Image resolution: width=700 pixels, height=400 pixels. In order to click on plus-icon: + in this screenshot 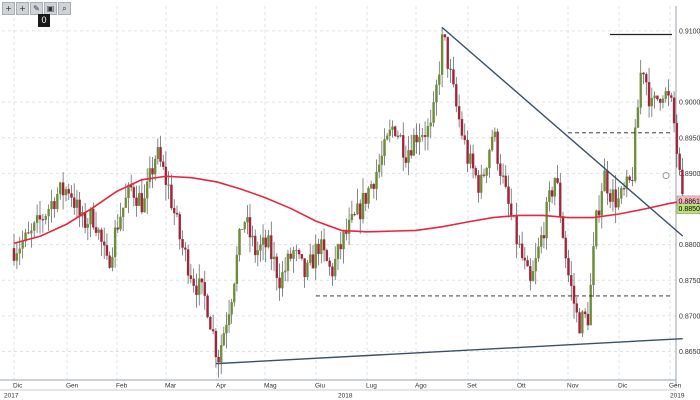, I will do `click(8, 8)`.